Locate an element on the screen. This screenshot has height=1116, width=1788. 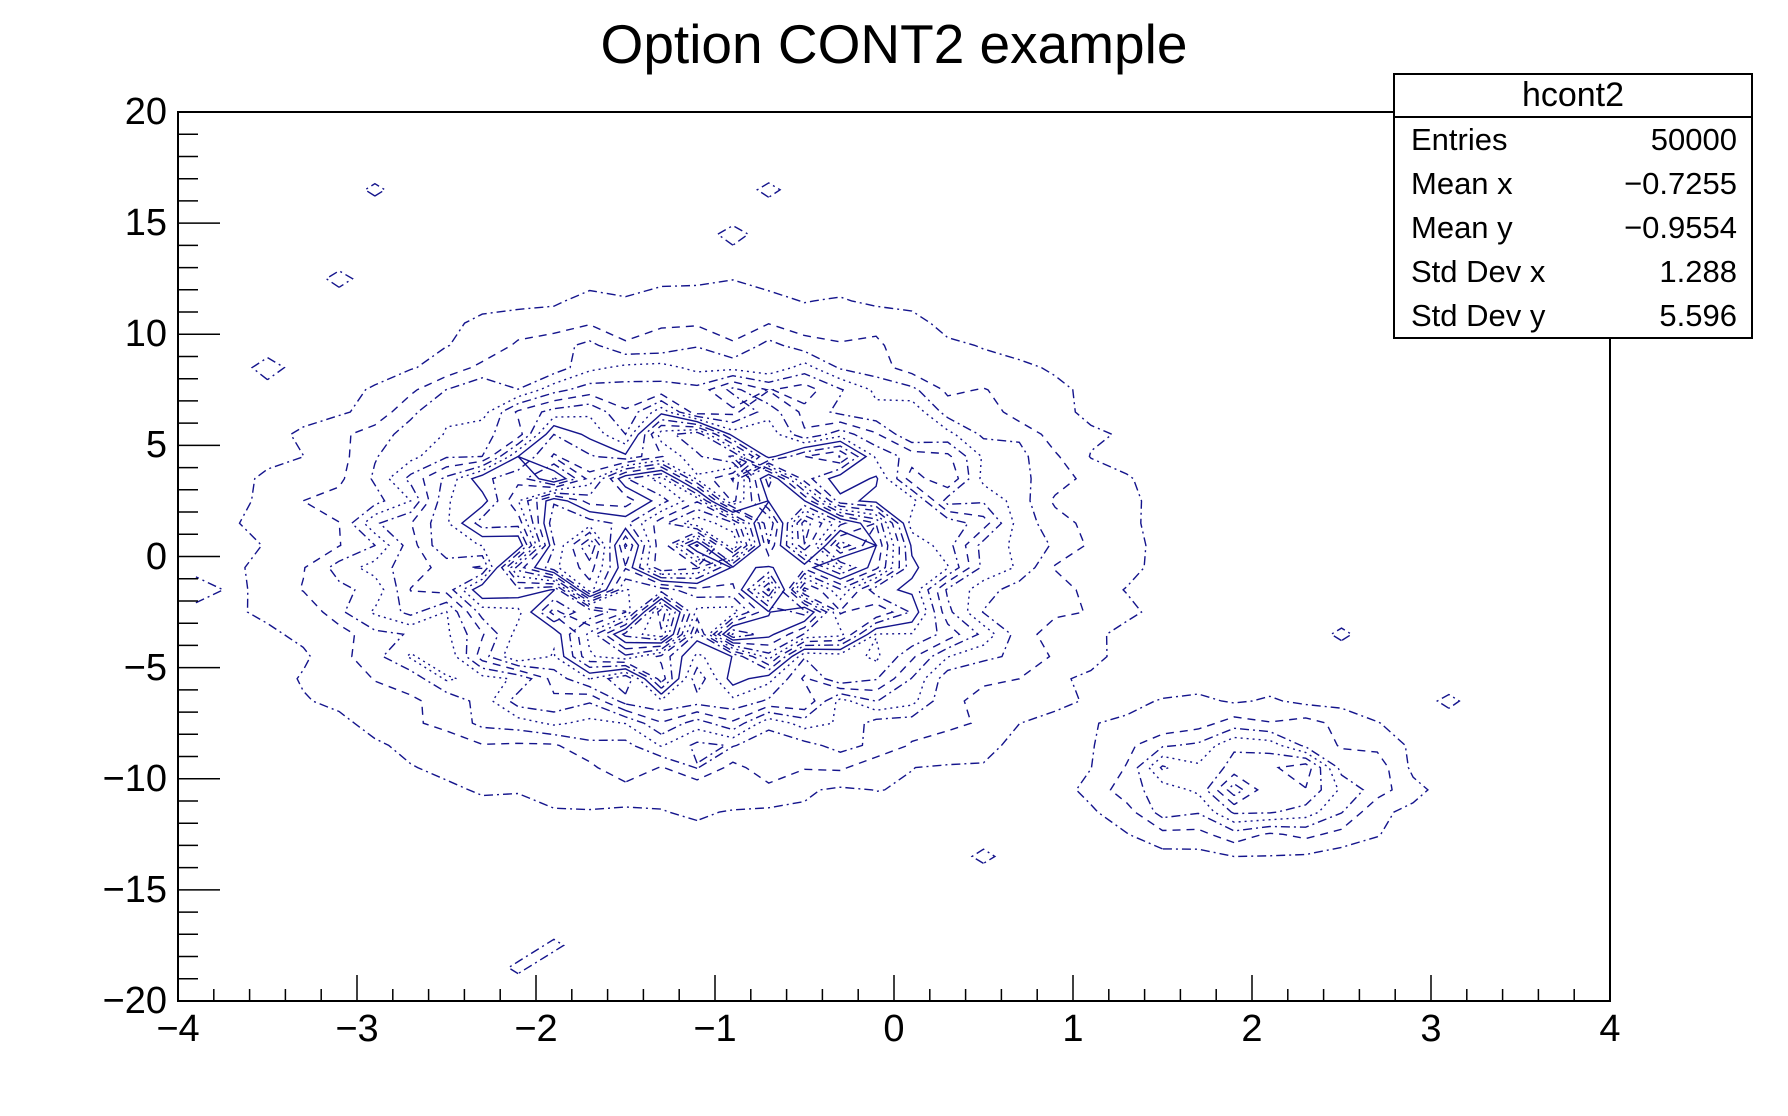
stats-row: Std Dev x 1.288 is located at coordinates (1573, 272).